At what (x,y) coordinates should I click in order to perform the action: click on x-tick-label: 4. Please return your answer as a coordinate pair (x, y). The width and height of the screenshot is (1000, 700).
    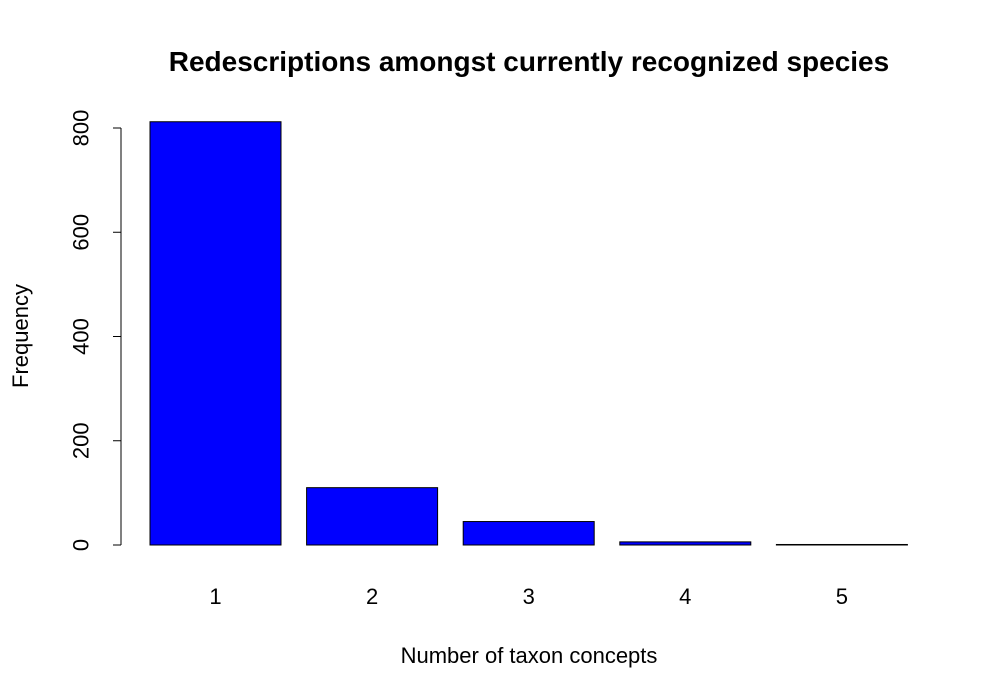
    Looking at the image, I should click on (685, 596).